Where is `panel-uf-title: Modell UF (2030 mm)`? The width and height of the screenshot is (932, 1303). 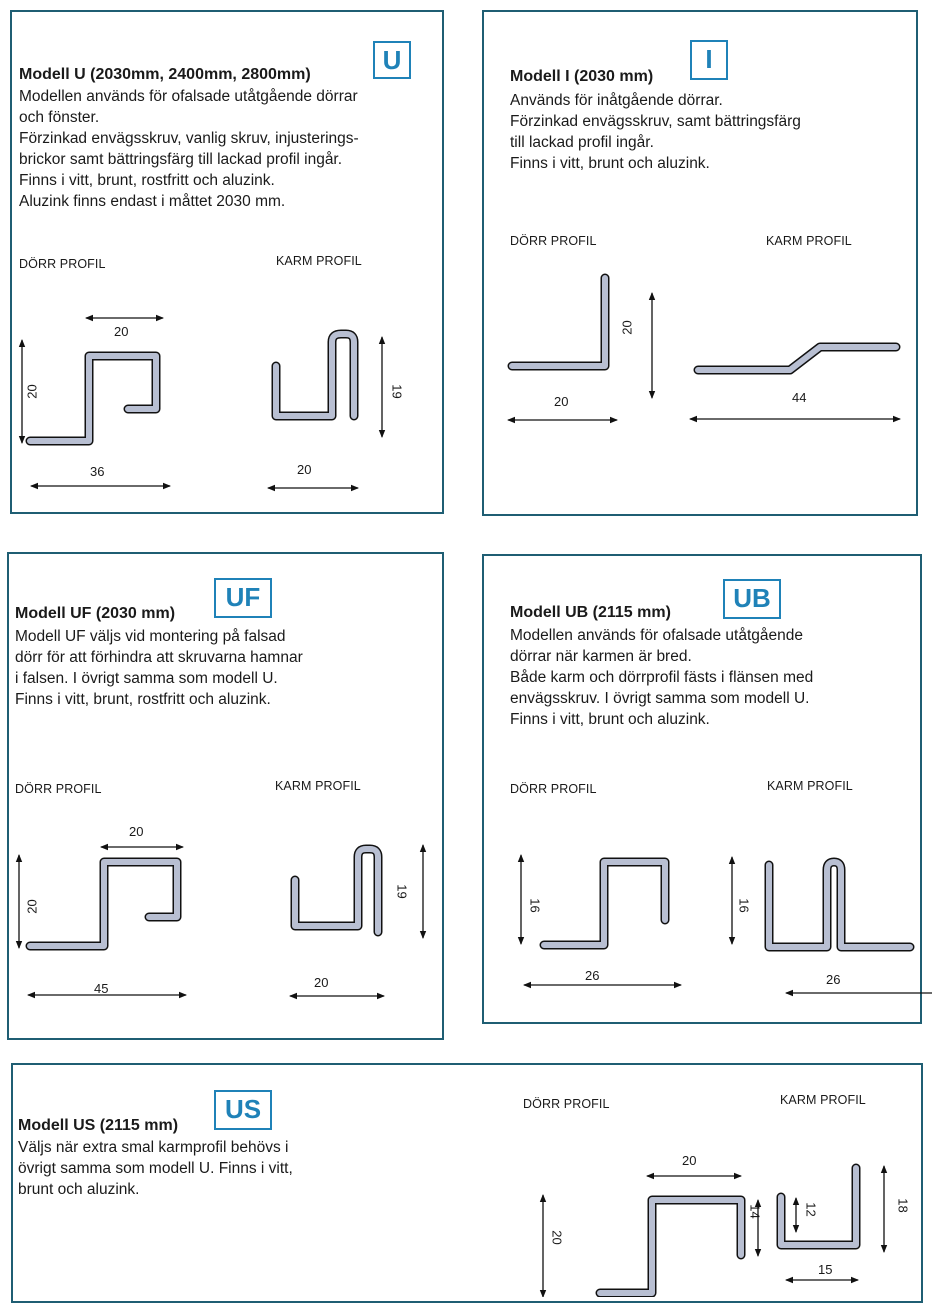
panel-uf-title: Modell UF (2030 mm) is located at coordinates (95, 613).